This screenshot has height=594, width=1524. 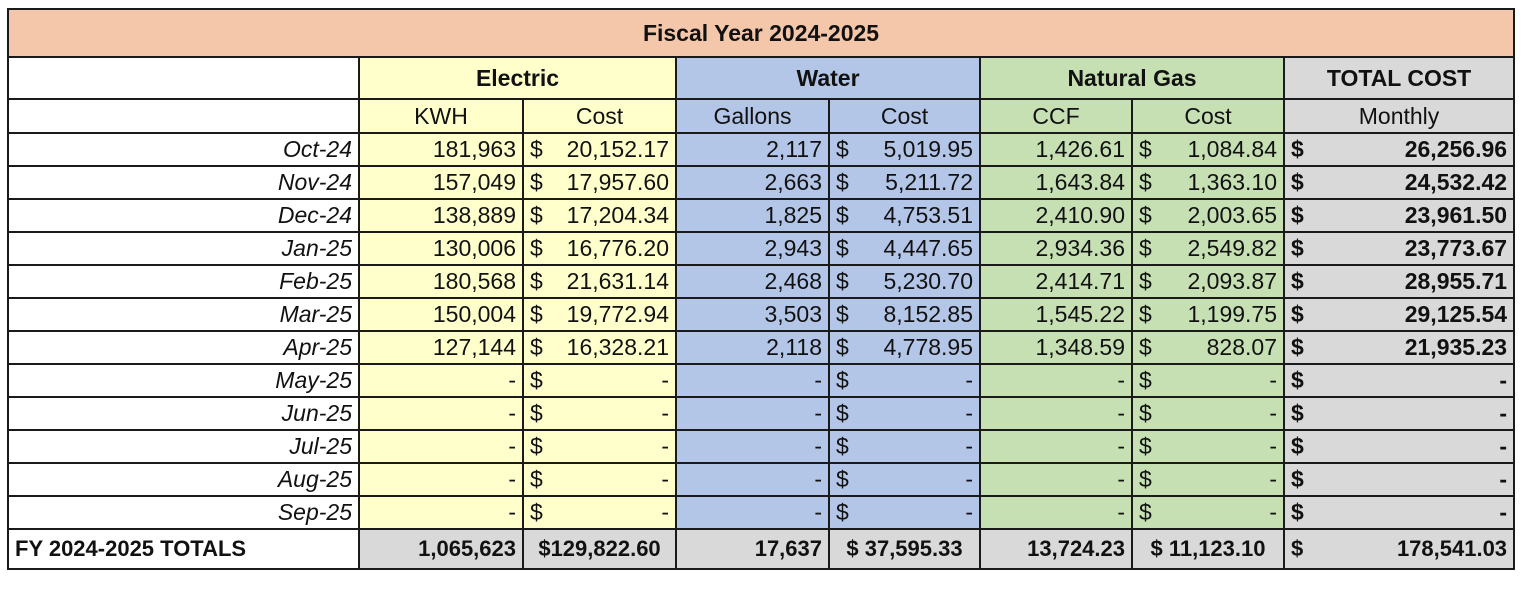 What do you see at coordinates (1232, 215) in the screenshot?
I see `amount: 2,003.65` at bounding box center [1232, 215].